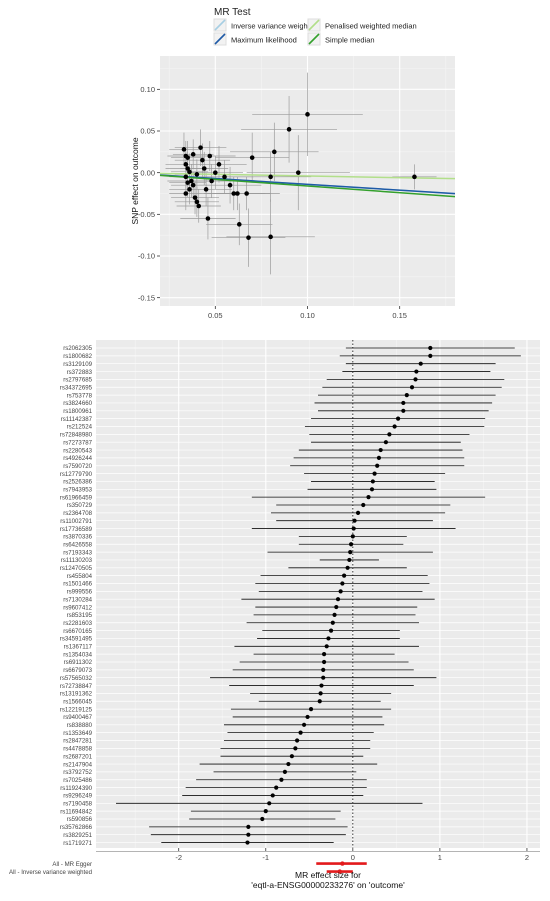 The height and width of the screenshot is (901, 550). I want to click on y-tick-label: 0.10, so click(147, 89).